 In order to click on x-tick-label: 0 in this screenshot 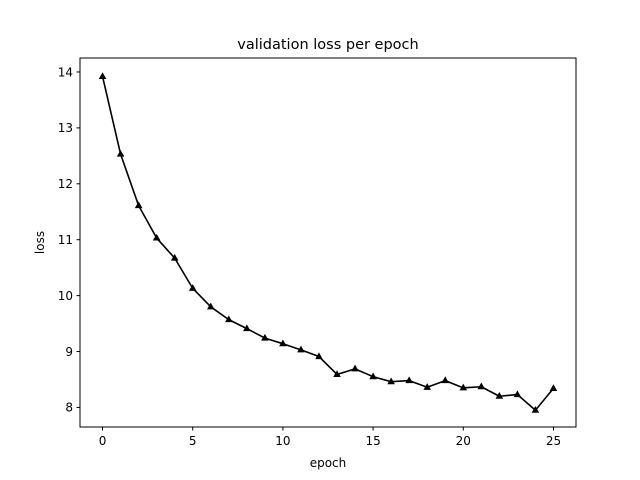, I will do `click(103, 441)`.